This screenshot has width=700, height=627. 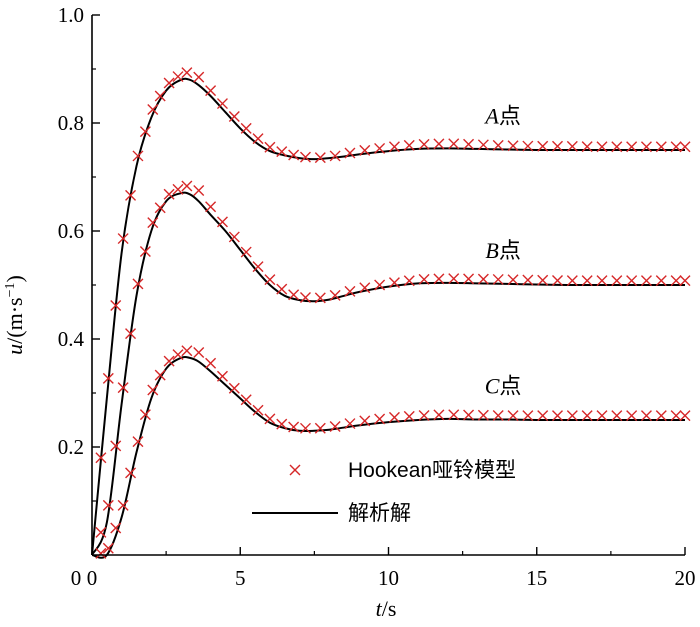 I want to click on annotation-letter: A, so click(x=491, y=115).